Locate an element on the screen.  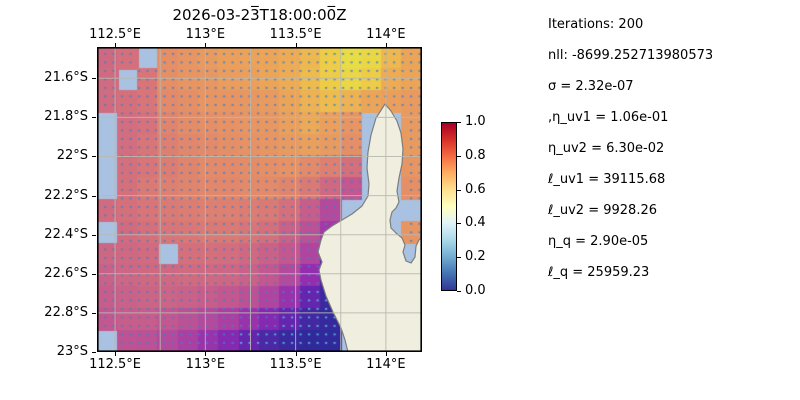
y-tick-label: 22.4°S is located at coordinates (66, 234).